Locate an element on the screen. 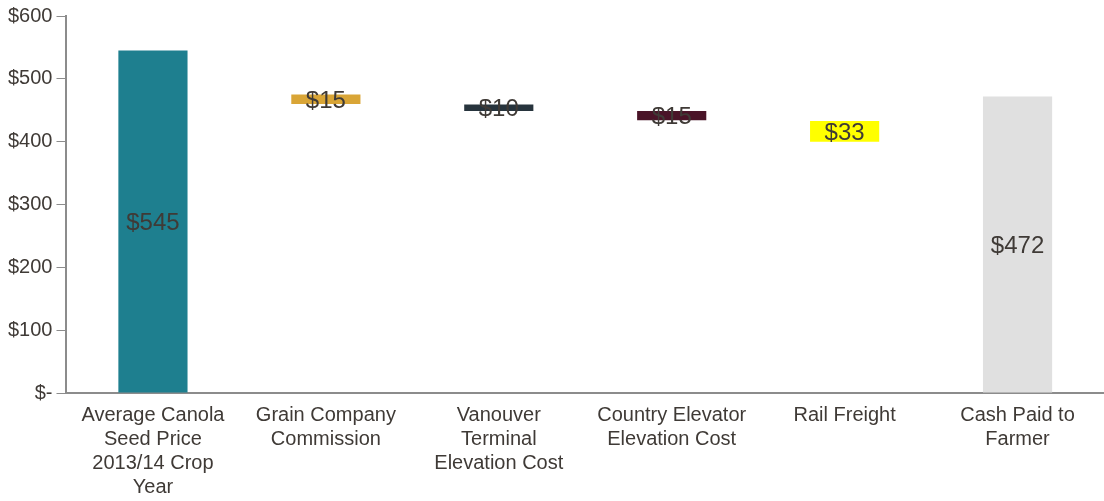 Image resolution: width=1104 pixels, height=501 pixels. x-tick-label: Rail Freight is located at coordinates (845, 413).